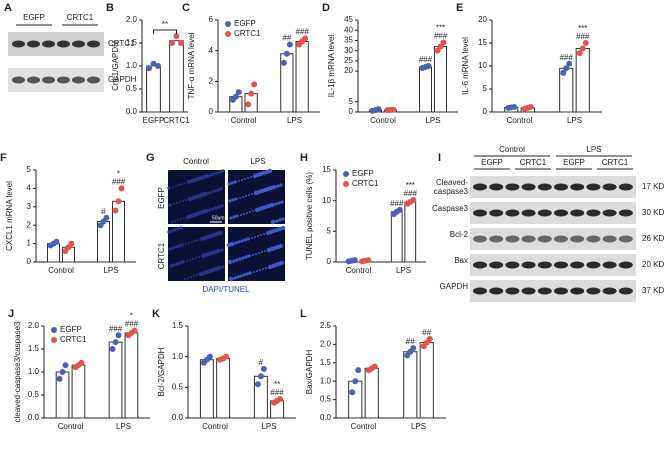 The height and width of the screenshot is (454, 669). What do you see at coordinates (482, 65) in the screenshot?
I see `y-tick-label: 10` at bounding box center [482, 65].